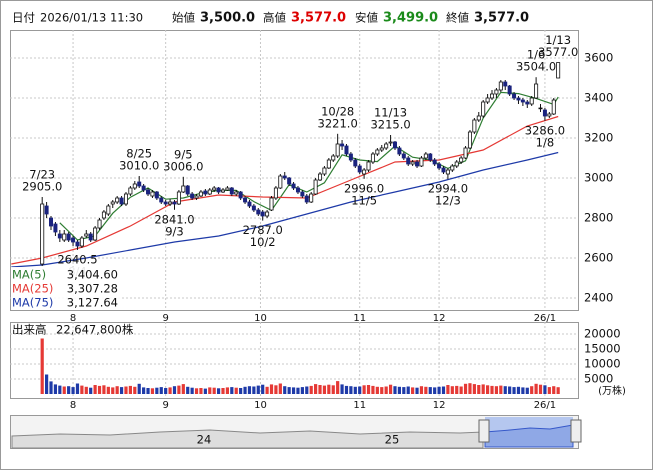 This screenshot has width=653, height=470. Describe the element at coordinates (366, 18) in the screenshot. I see `header-label: 安値` at that location.